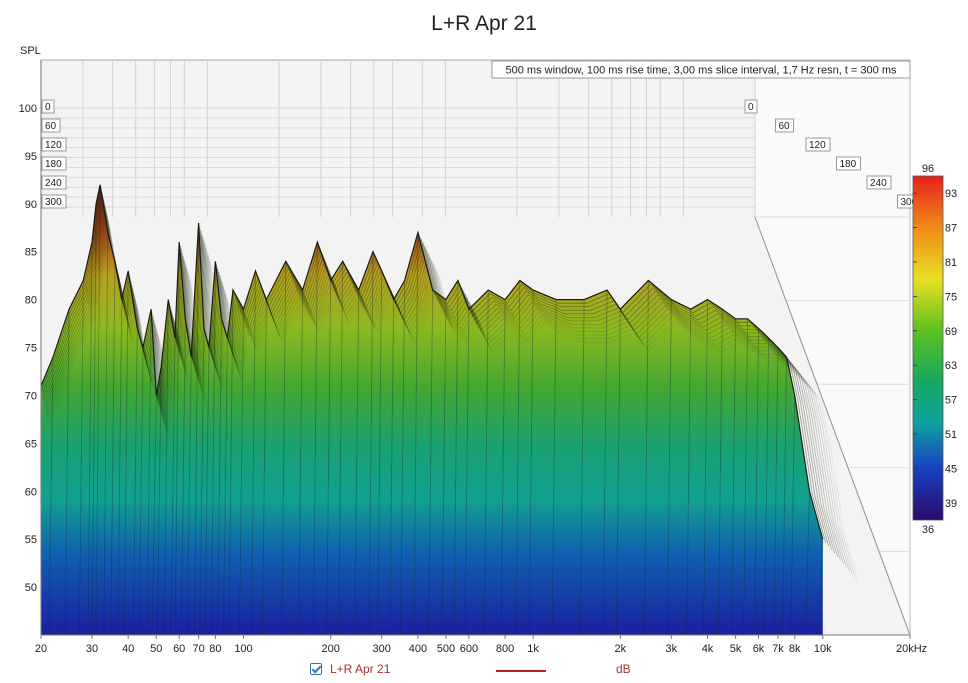  Describe the element at coordinates (128, 649) in the screenshot. I see `x-tick-40: 40` at that location.